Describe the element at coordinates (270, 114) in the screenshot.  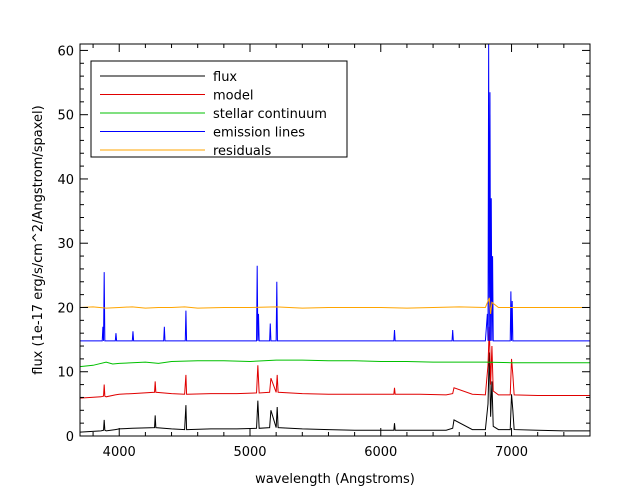
I see `legend-label-stellar-continuum: stellar continuum` at that location.